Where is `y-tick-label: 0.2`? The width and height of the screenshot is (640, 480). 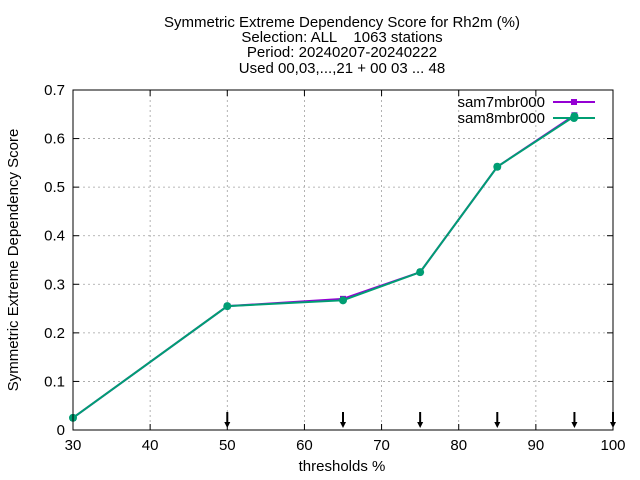 y-tick-label: 0.2 is located at coordinates (54, 333).